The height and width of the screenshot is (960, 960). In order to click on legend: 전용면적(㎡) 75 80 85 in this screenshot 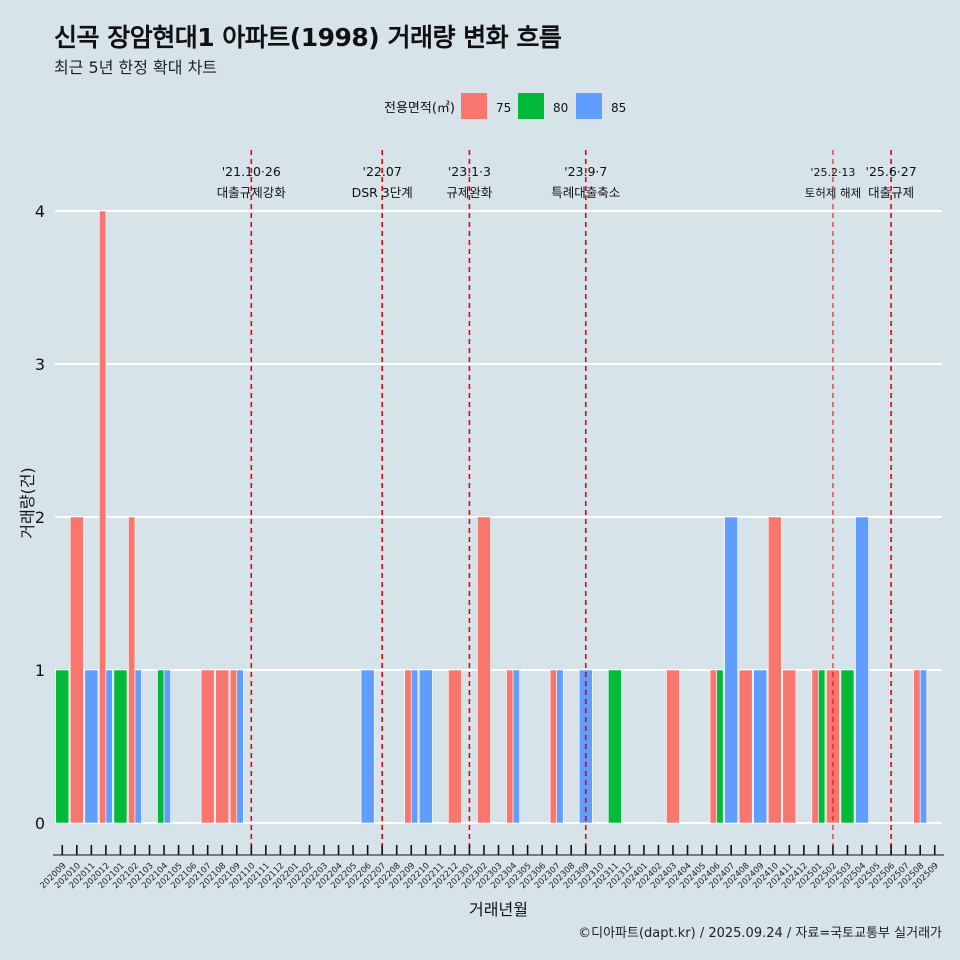, I will do `click(505, 106)`.